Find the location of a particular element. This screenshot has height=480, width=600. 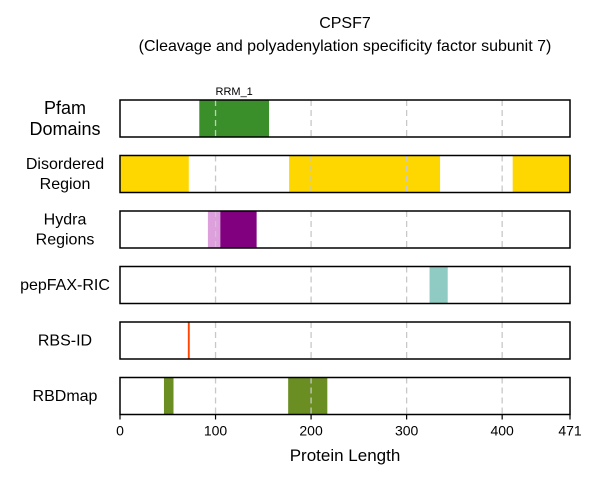

row-label: pepFAX-RIC is located at coordinates (65, 285).